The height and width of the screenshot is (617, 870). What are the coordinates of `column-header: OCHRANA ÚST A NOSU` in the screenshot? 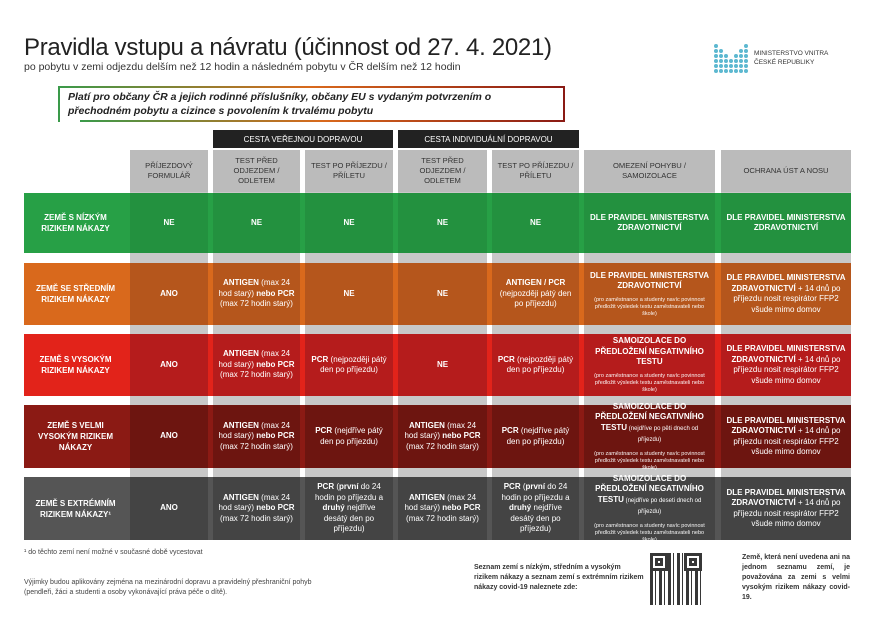 It's located at (786, 171).